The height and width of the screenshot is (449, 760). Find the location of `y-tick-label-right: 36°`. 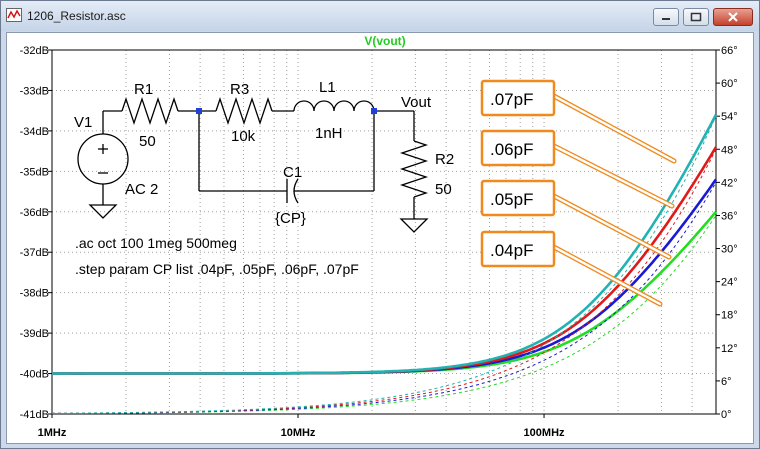

y-tick-label-right: 36° is located at coordinates (729, 216).